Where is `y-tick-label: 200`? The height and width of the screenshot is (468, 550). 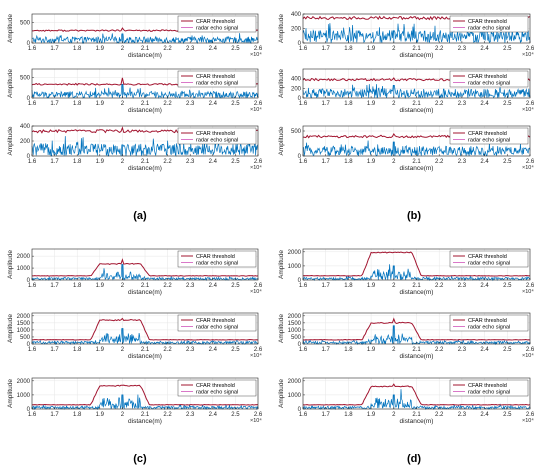 y-tick-label: 200 is located at coordinates (25, 142).